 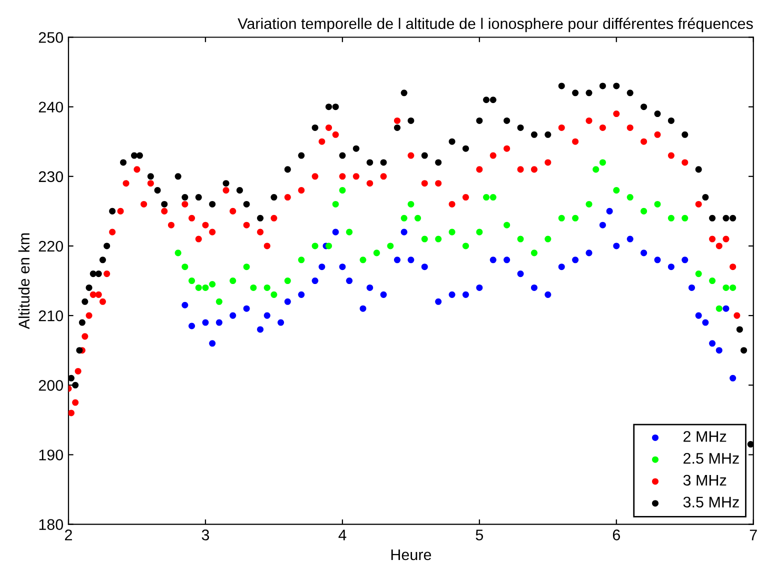 What do you see at coordinates (51, 455) in the screenshot?
I see `y-tick-label: 190` at bounding box center [51, 455].